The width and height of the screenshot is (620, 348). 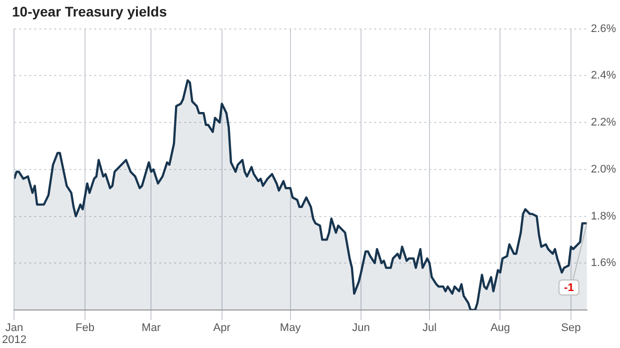 I want to click on y-tick-label: 2.6%, so click(x=603, y=28).